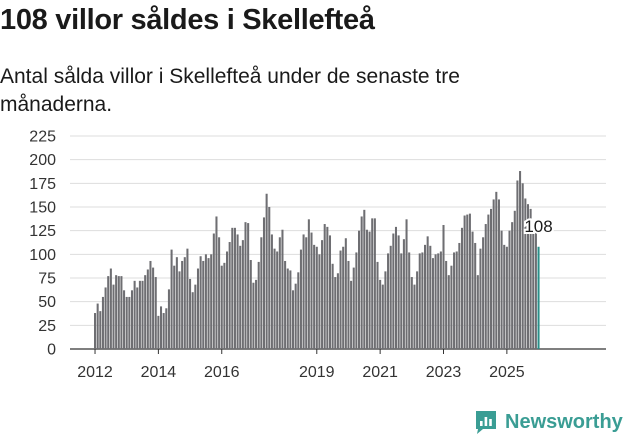 The image size is (631, 439). What do you see at coordinates (548, 422) in the screenshot?
I see `brand: Newsworthy` at bounding box center [548, 422].